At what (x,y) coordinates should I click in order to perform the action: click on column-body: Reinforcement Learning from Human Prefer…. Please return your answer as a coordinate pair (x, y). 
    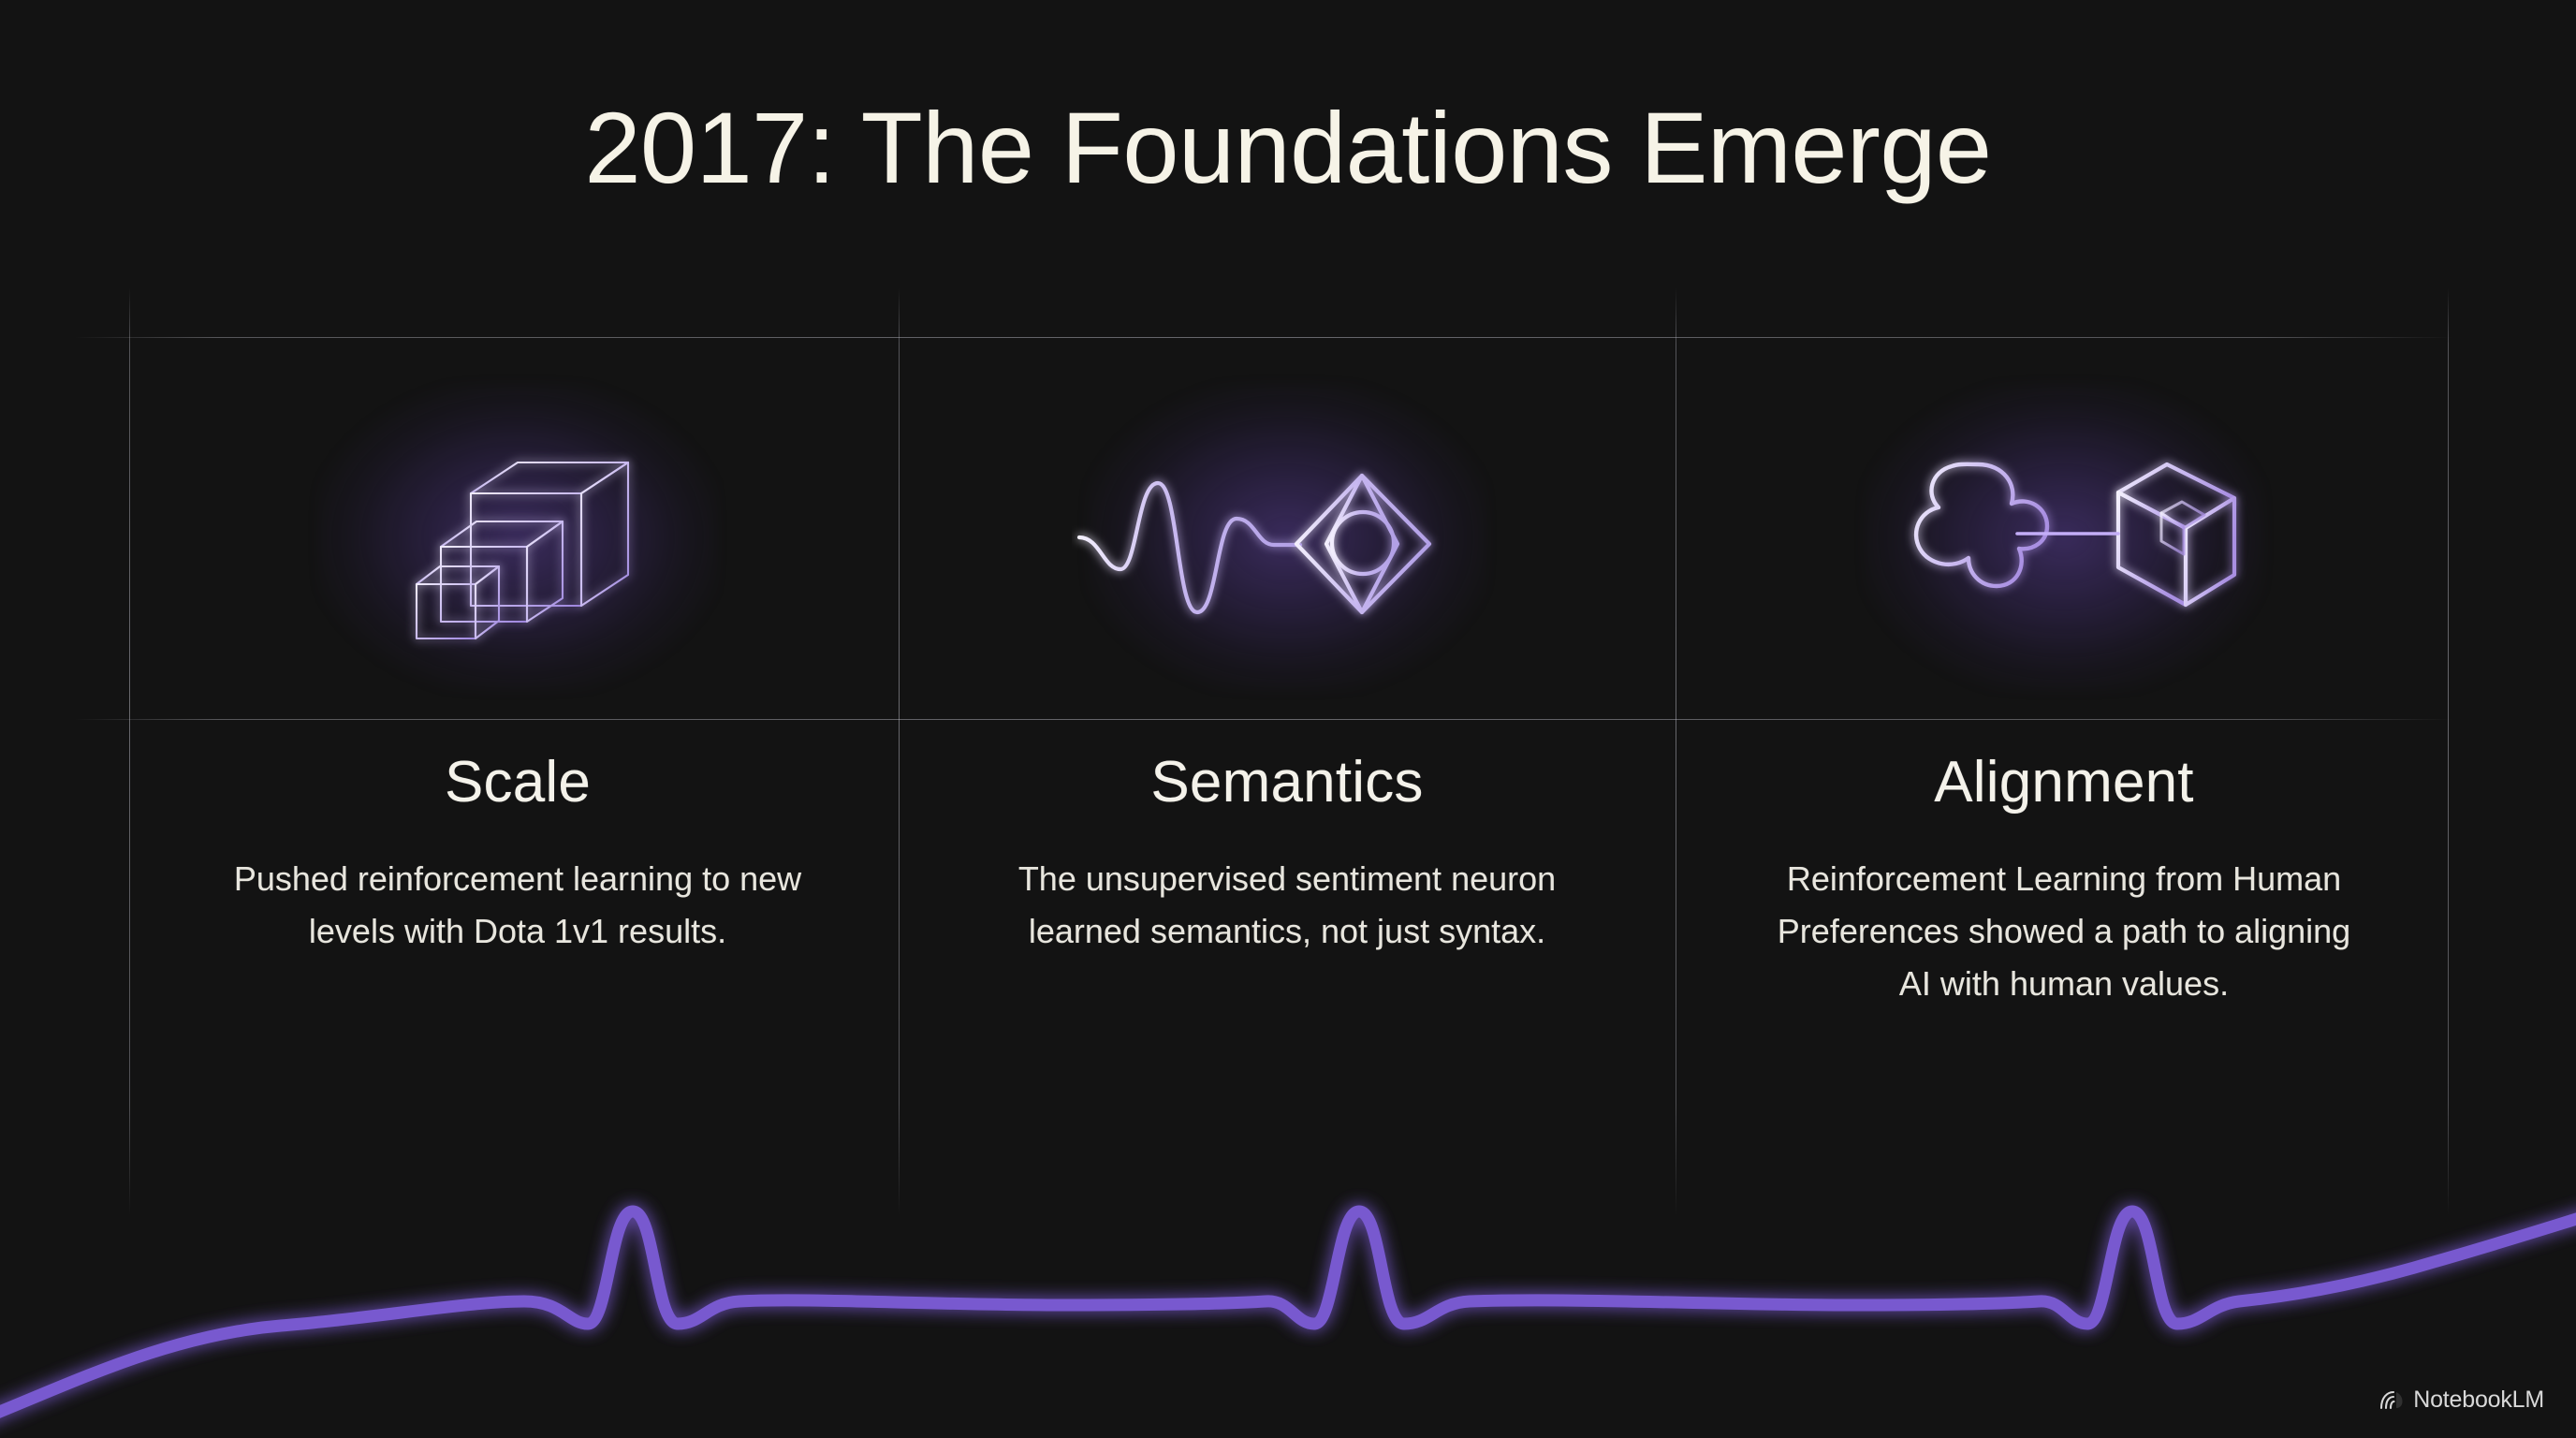
    Looking at the image, I should click on (2064, 931).